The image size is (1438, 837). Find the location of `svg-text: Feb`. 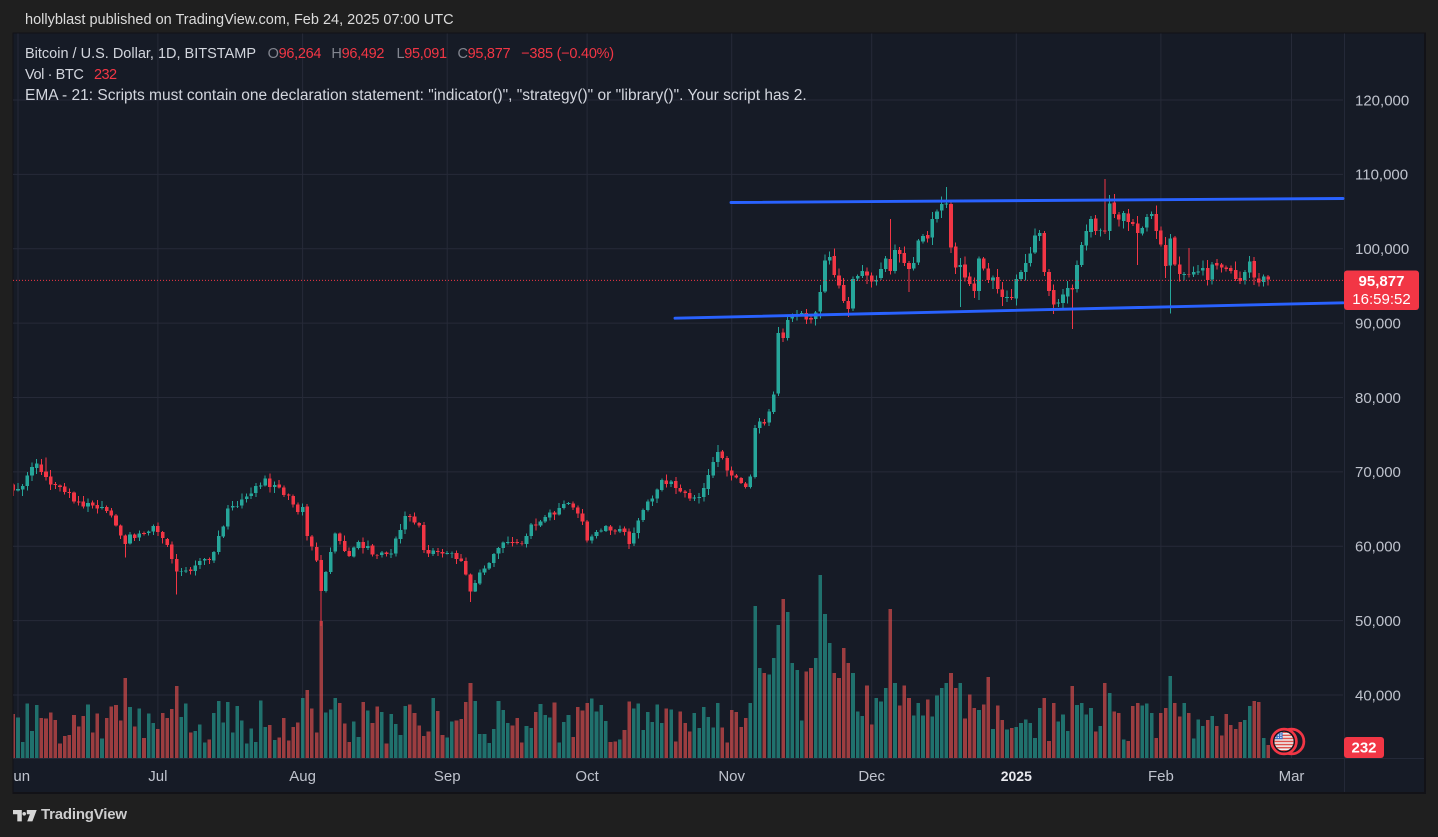

svg-text: Feb is located at coordinates (1161, 776).